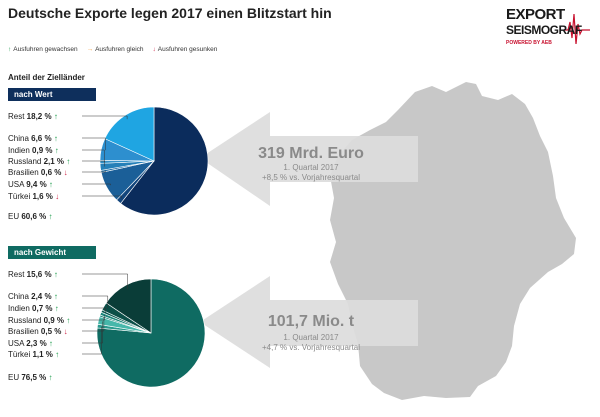 The height and width of the screenshot is (417, 600). I want to click on slice-value: 1,1 %, so click(44, 354).